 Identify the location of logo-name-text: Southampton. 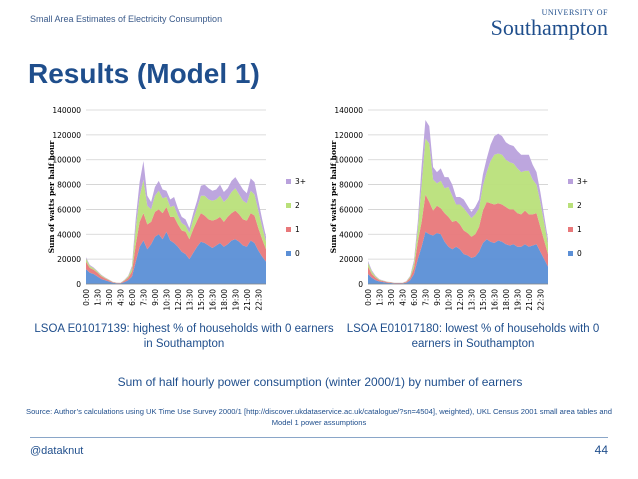
(549, 27).